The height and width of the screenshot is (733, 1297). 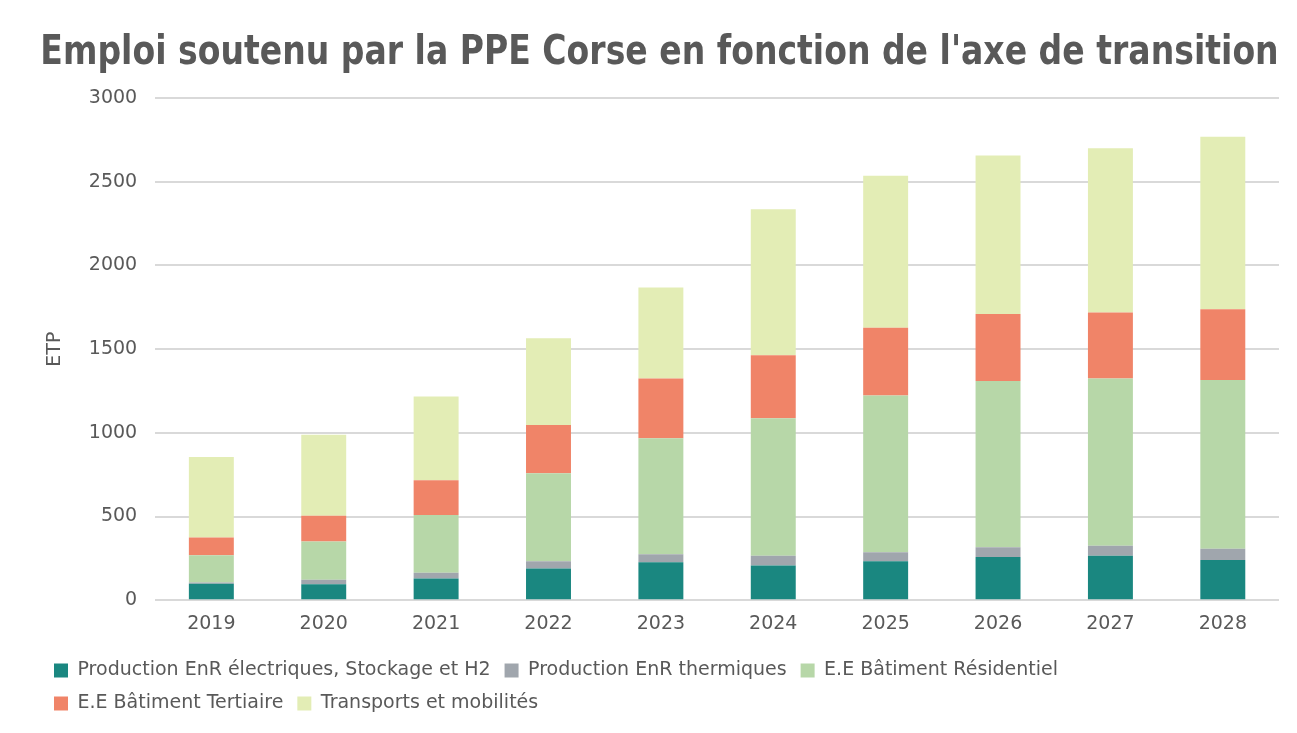 What do you see at coordinates (113, 95) in the screenshot?
I see `y-tick-label: 3000` at bounding box center [113, 95].